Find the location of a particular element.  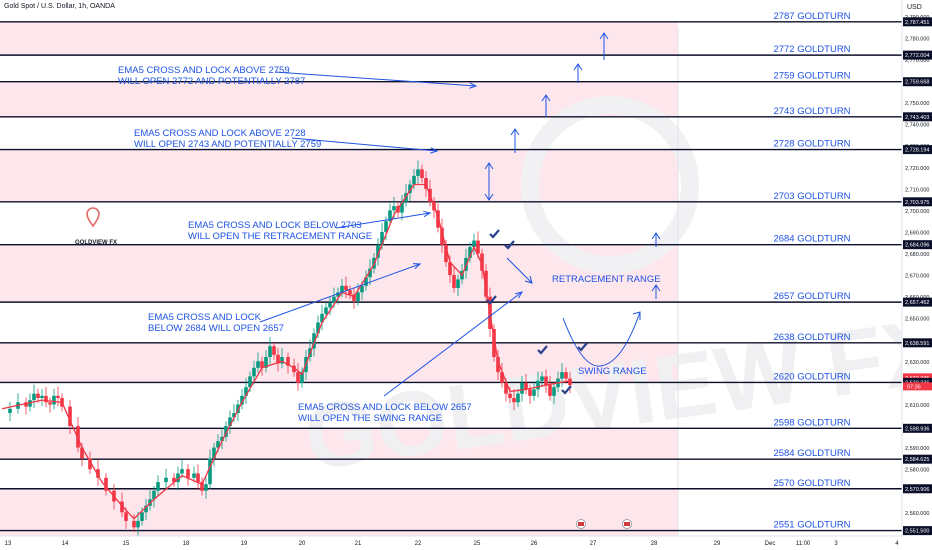

level-label: 2684 GOLDTURN is located at coordinates (811, 239).